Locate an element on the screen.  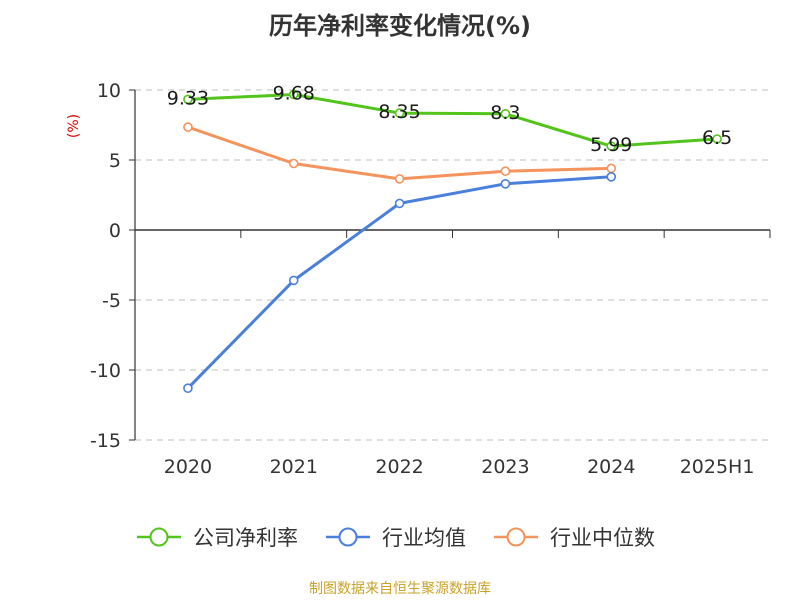
y-tick-label: -10 is located at coordinates (105, 371).